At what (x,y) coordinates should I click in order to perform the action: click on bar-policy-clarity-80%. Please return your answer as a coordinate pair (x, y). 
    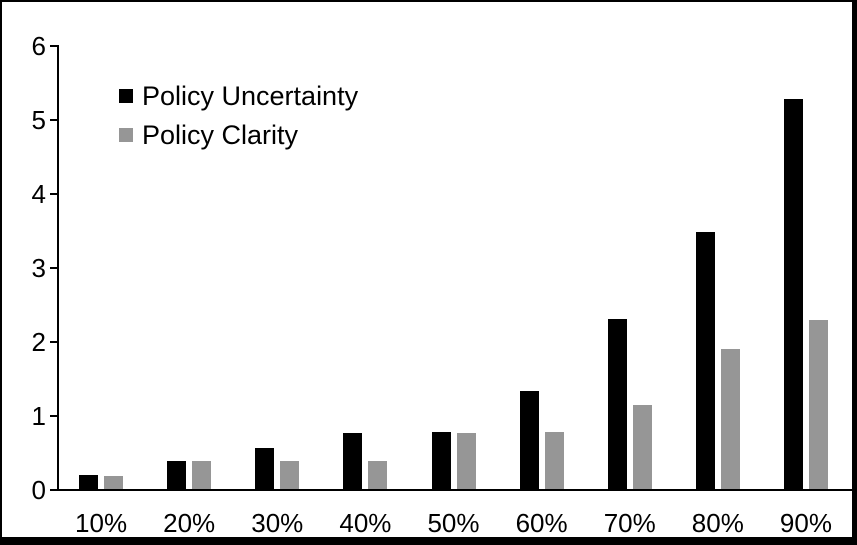
    Looking at the image, I should click on (730, 419).